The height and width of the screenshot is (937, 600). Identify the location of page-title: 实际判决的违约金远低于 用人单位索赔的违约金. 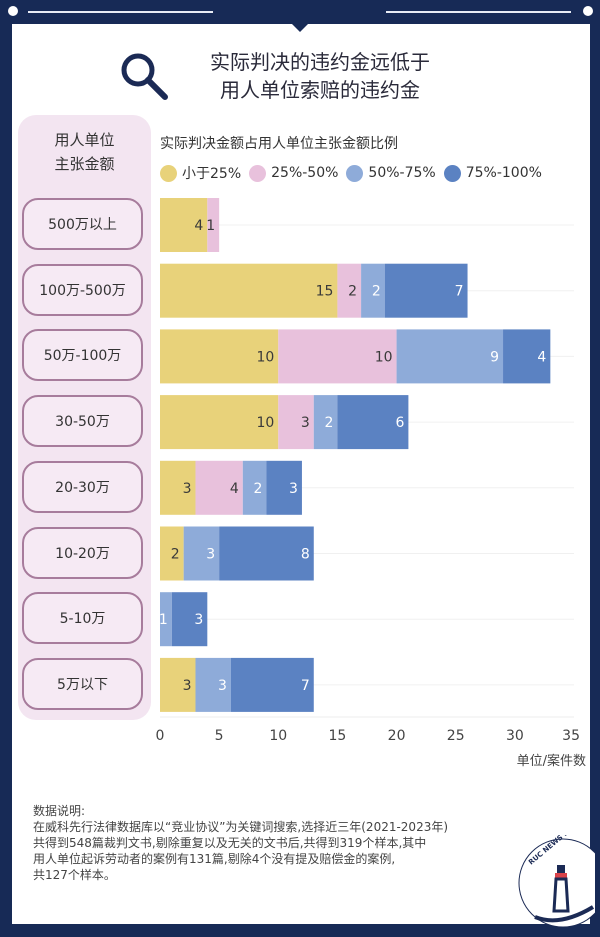
(320, 76).